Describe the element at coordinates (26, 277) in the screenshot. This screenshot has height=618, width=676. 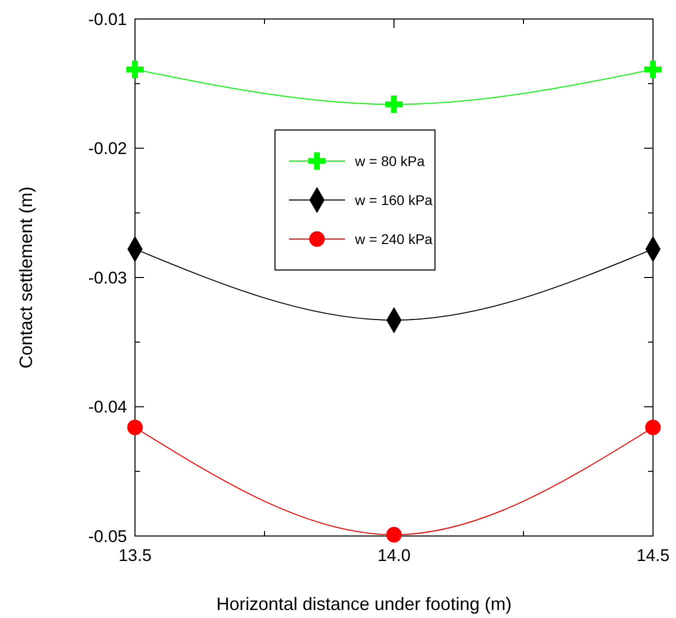
I see `y-axis-title: Contact settlement (m)` at that location.